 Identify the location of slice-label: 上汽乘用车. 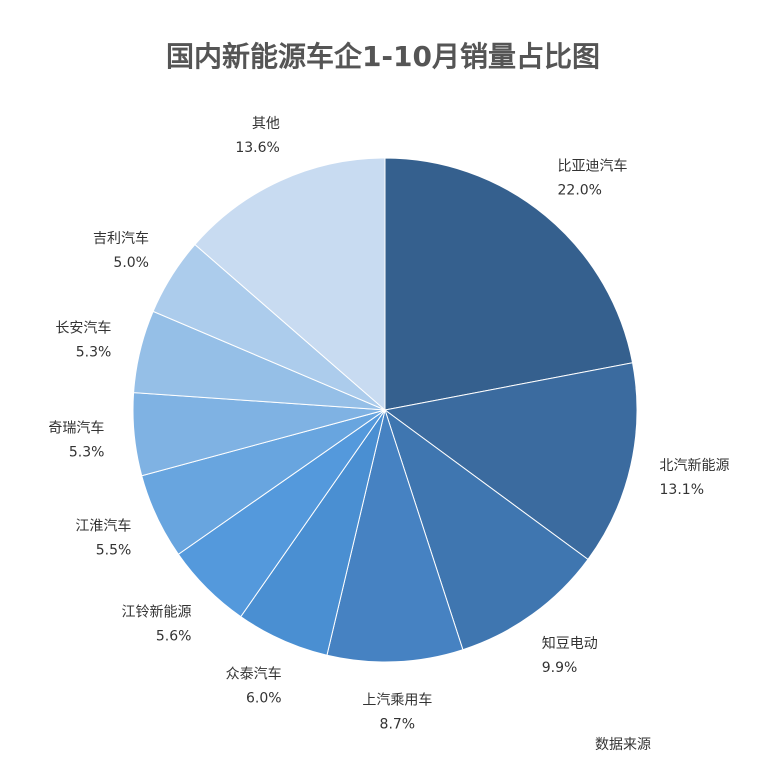
(397, 700).